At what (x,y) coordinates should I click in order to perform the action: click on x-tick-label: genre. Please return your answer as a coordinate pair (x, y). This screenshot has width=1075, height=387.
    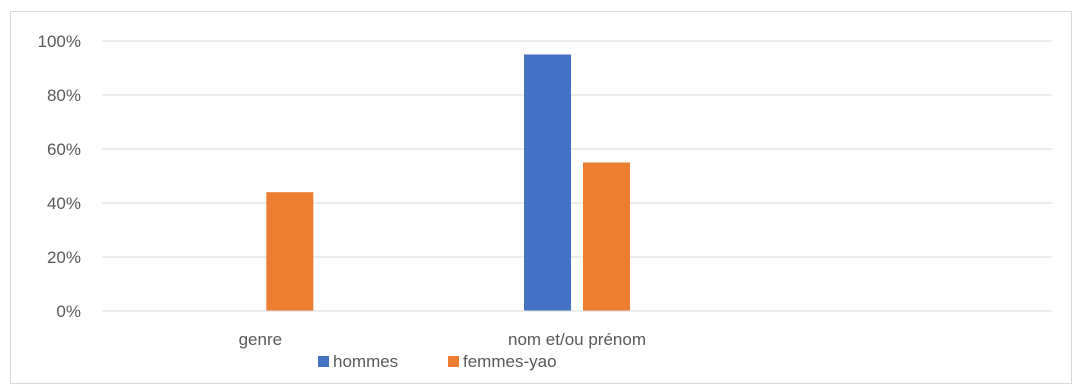
    Looking at the image, I should click on (260, 339).